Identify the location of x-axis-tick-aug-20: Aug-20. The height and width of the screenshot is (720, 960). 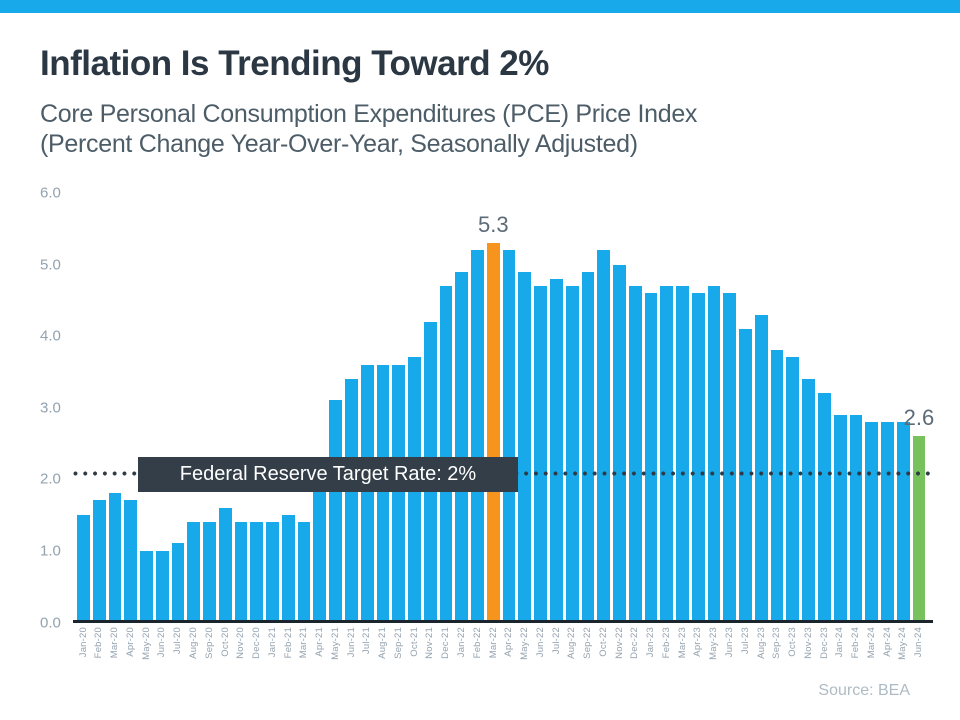
(193, 649).